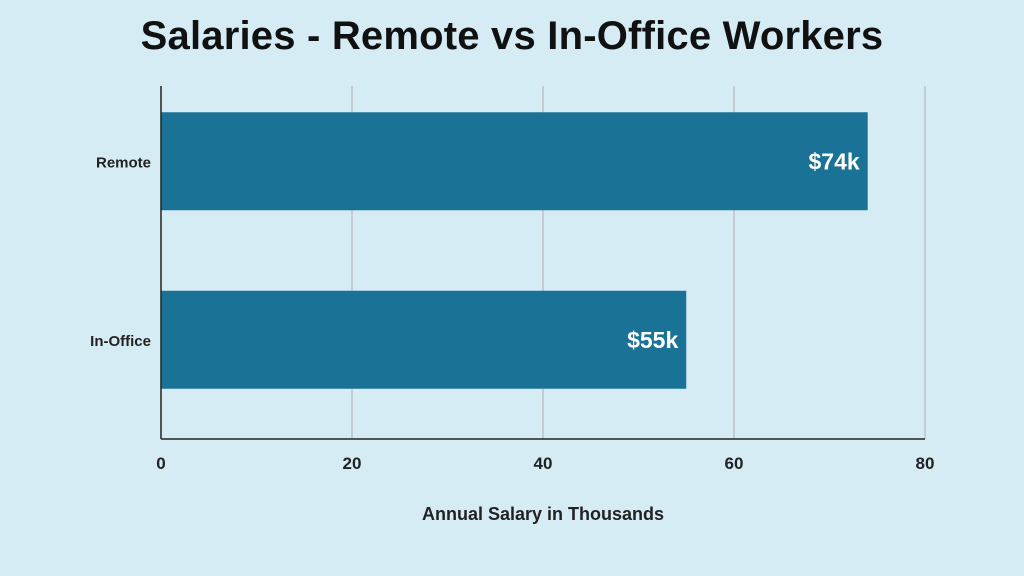  Describe the element at coordinates (543, 514) in the screenshot. I see `x-axis-title: Annual Salary in Thousands` at that location.